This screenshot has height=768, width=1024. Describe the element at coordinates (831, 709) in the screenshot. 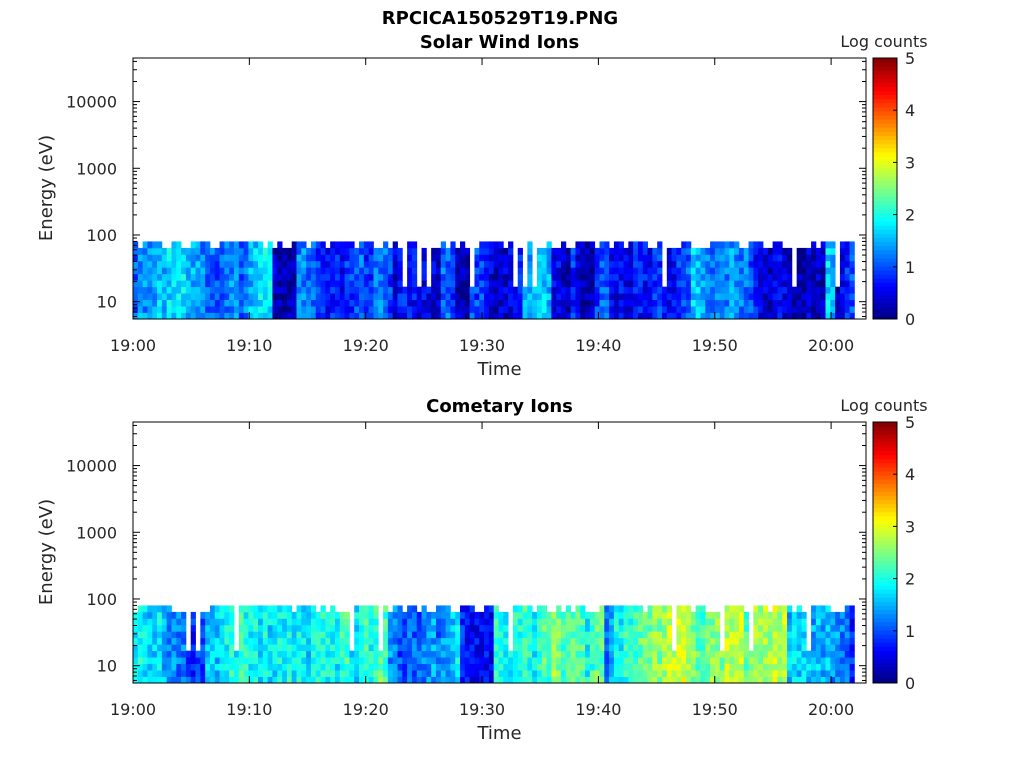

I see `x-tick-label: 20:00` at that location.